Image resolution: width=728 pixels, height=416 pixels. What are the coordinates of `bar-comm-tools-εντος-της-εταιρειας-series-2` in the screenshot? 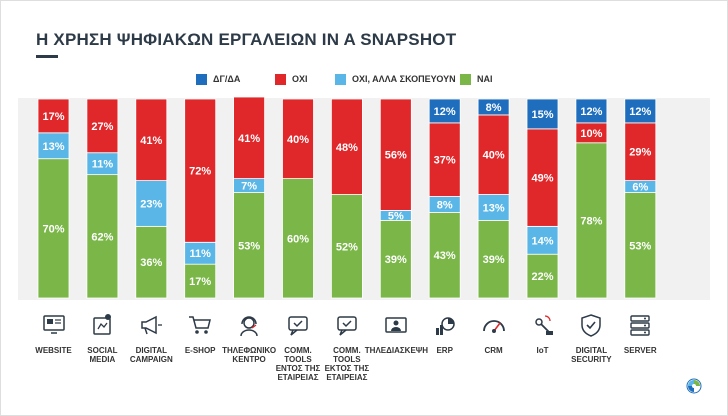 It's located at (298, 138).